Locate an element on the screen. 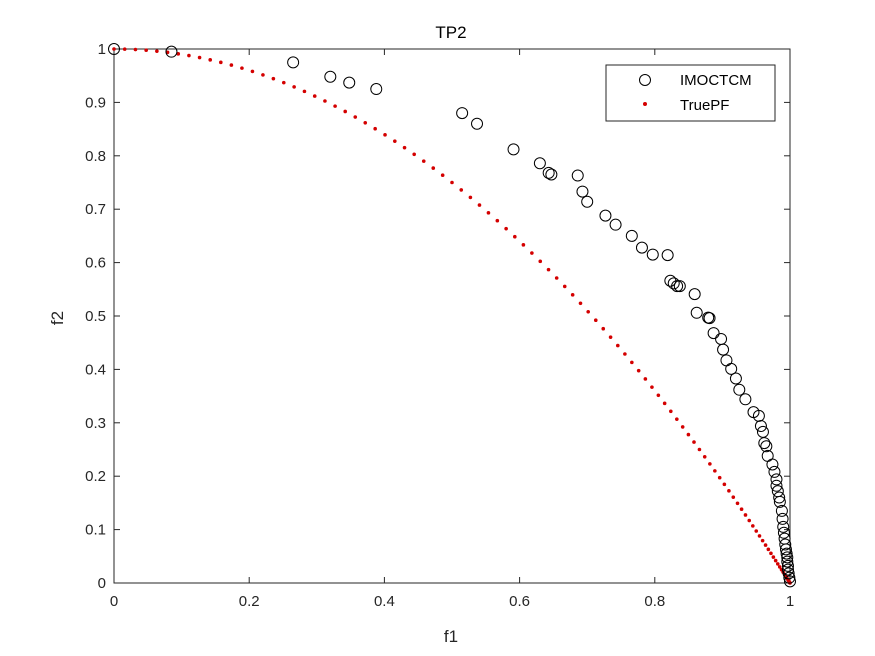  y-tick-label: 0.5 is located at coordinates (95, 316).